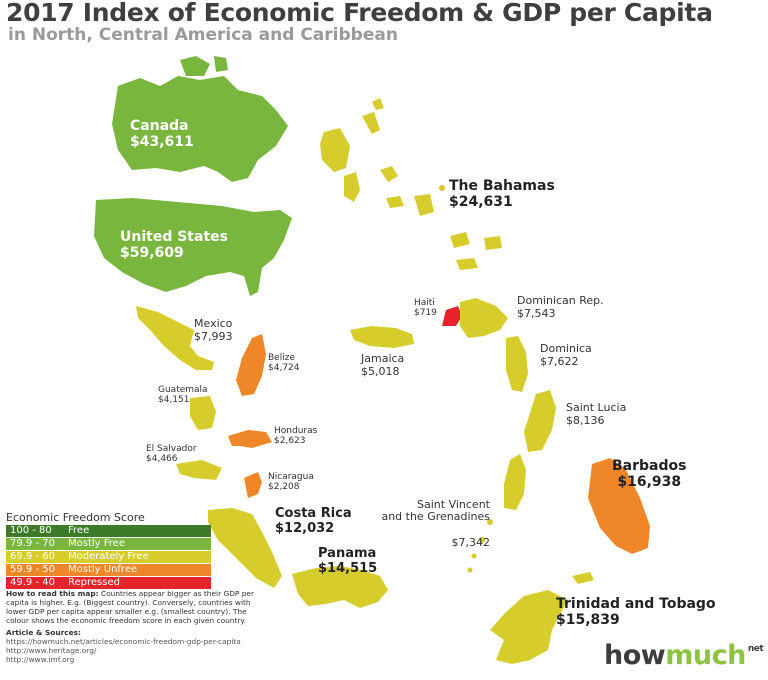 This screenshot has height=680, width=768. Describe the element at coordinates (40, 659) in the screenshot. I see `source-link: http://www.imf.org` at that location.